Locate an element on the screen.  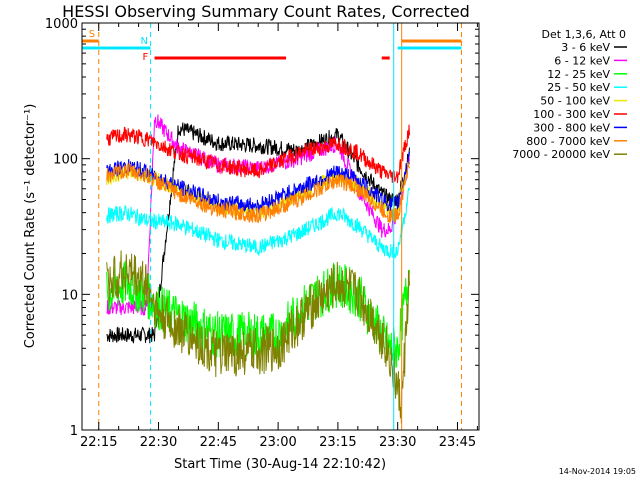
x-tick-label: 23:45 is located at coordinates (457, 442).